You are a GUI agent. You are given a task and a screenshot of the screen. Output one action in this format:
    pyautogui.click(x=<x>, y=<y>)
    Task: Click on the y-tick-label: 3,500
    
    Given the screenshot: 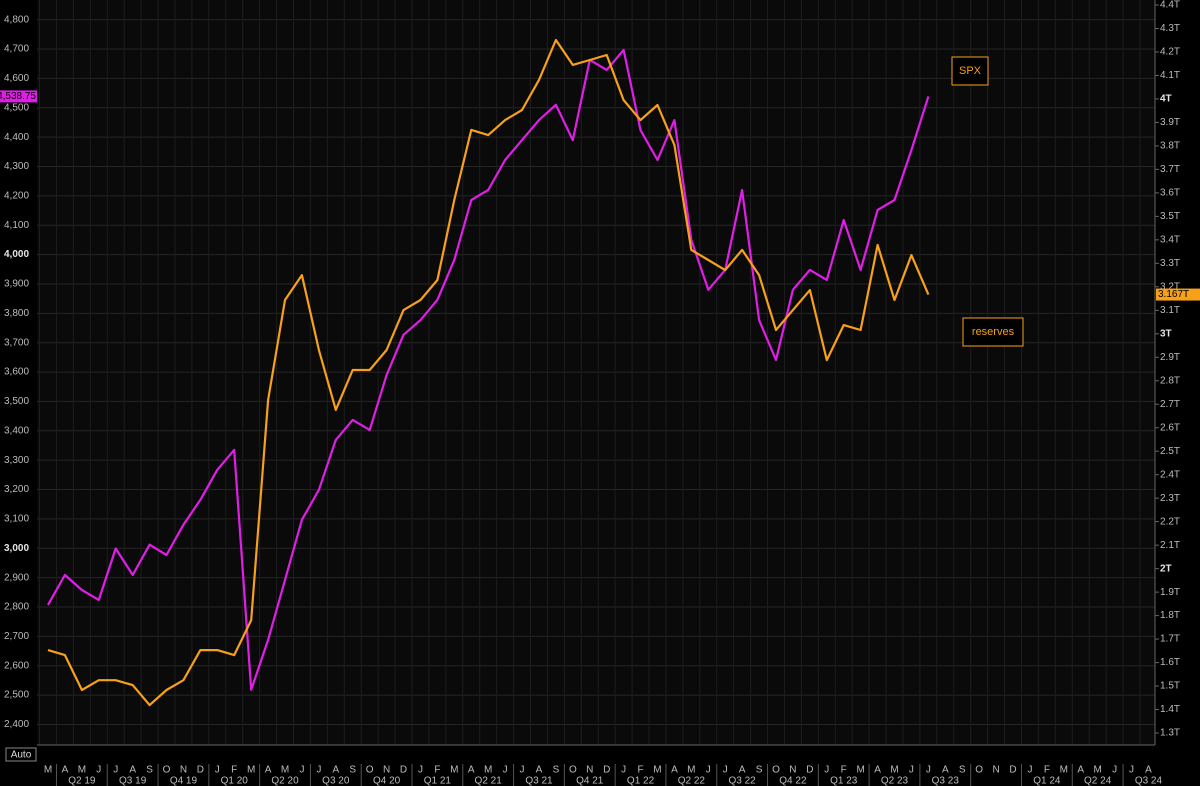 What is the action you would take?
    pyautogui.click(x=16, y=401)
    